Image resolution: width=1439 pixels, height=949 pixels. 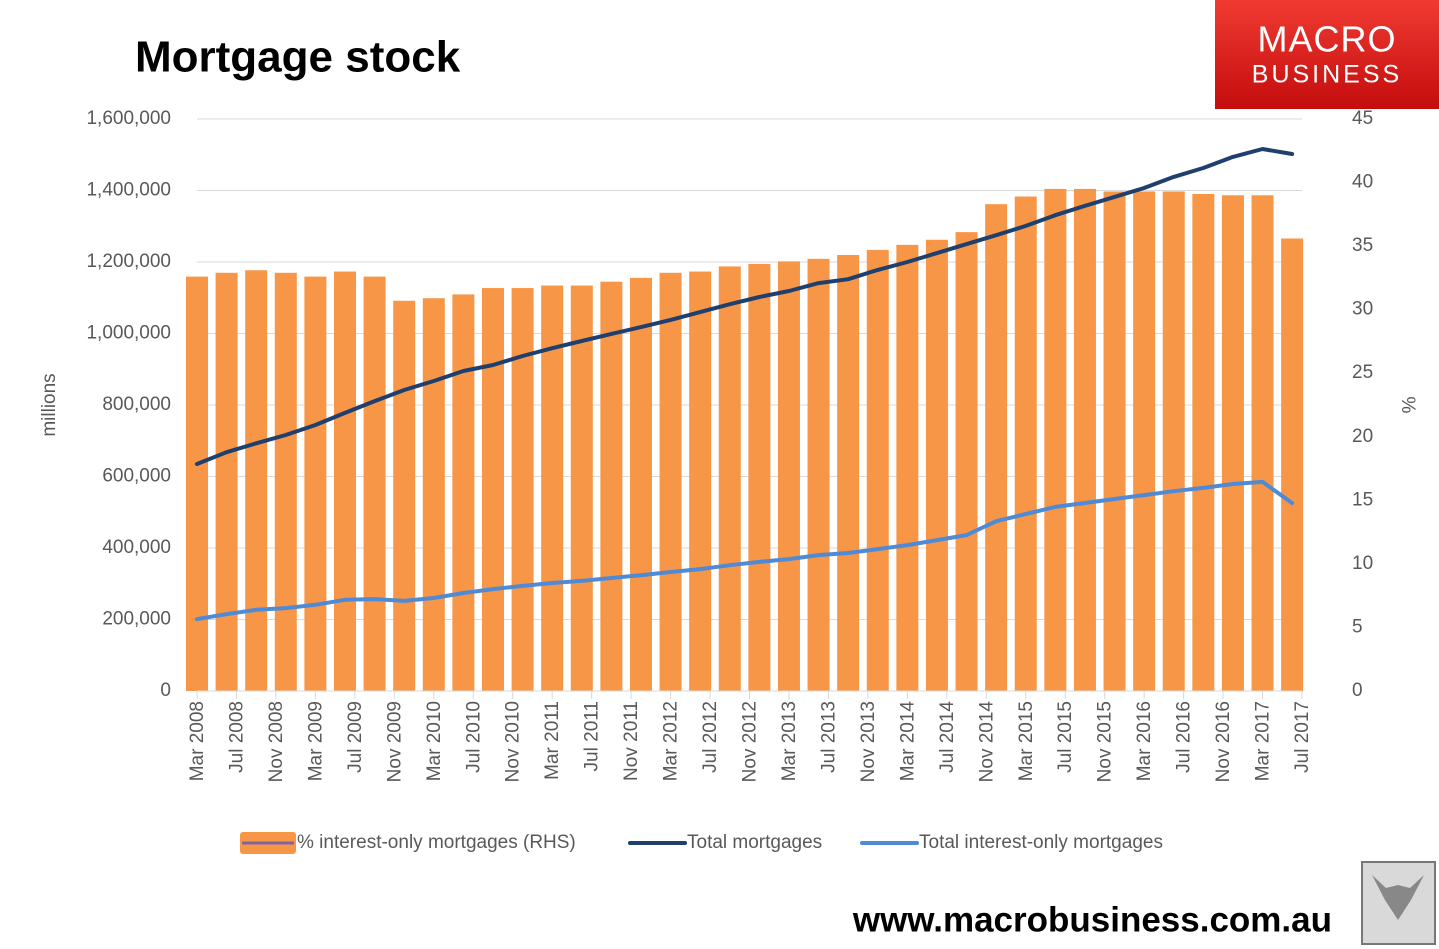 I want to click on x-tick-label: Jul 2016, so click(x=1184, y=737).